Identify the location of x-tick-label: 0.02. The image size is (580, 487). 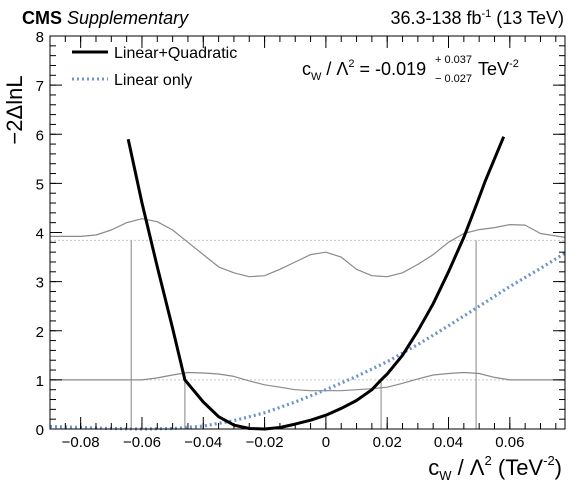
(387, 442).